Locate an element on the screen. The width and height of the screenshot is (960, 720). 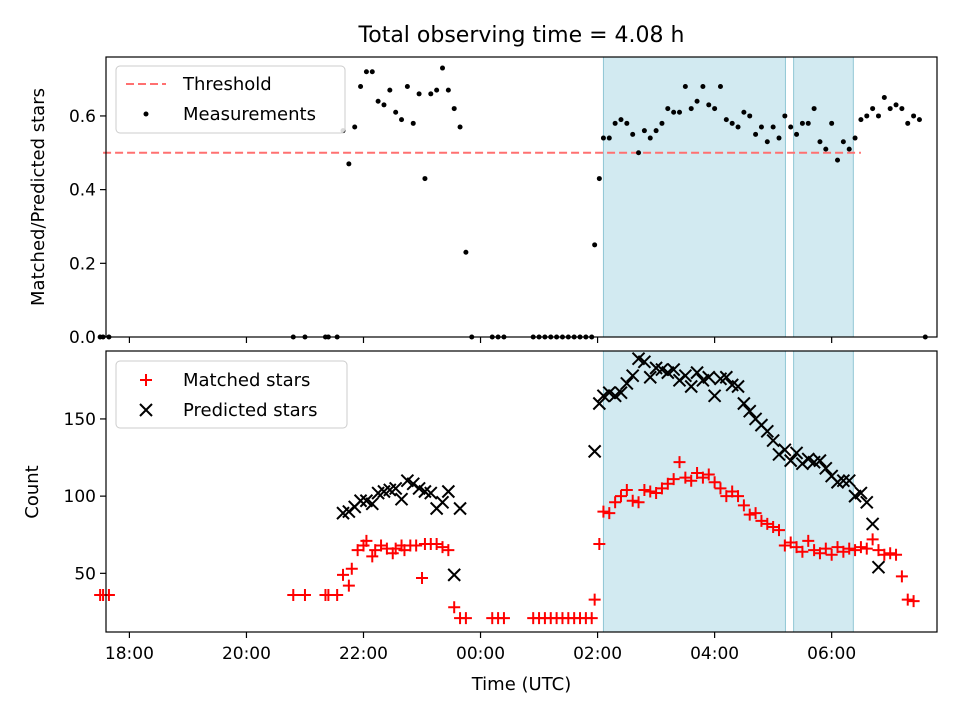
legend-matched-label: Matched stars is located at coordinates (246, 380).